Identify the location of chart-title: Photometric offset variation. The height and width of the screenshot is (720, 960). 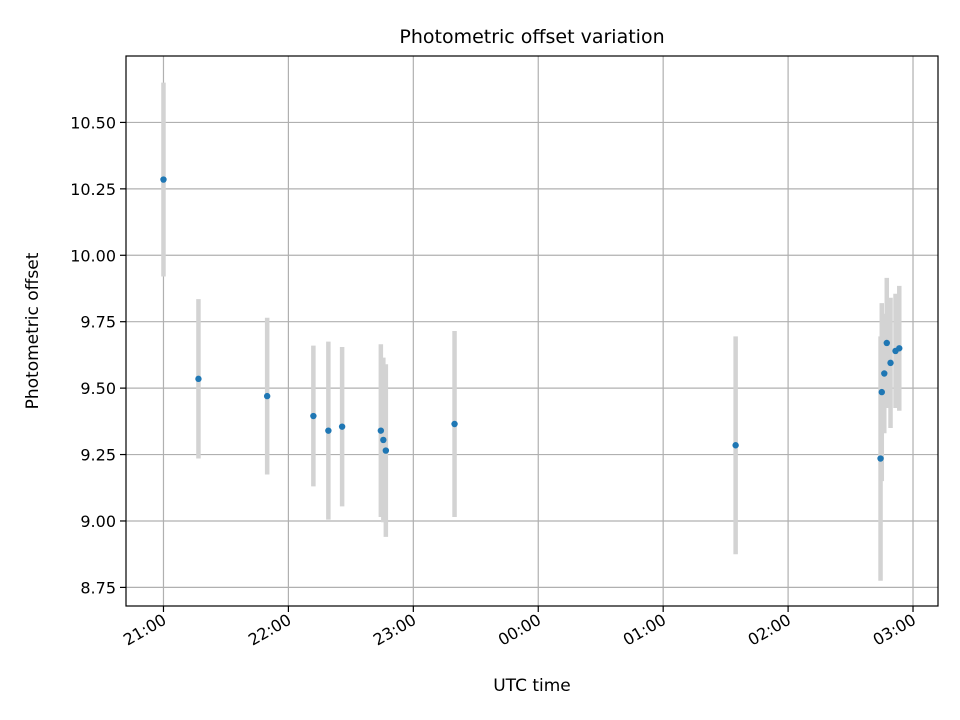
(531, 37).